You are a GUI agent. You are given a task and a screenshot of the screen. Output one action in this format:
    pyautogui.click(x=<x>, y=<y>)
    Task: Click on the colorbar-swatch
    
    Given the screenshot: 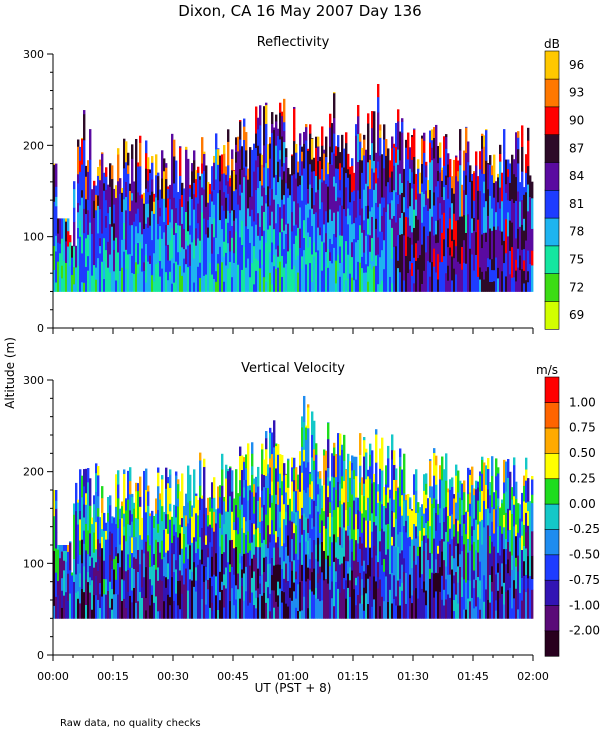 What is the action you would take?
    pyautogui.click(x=552, y=315)
    